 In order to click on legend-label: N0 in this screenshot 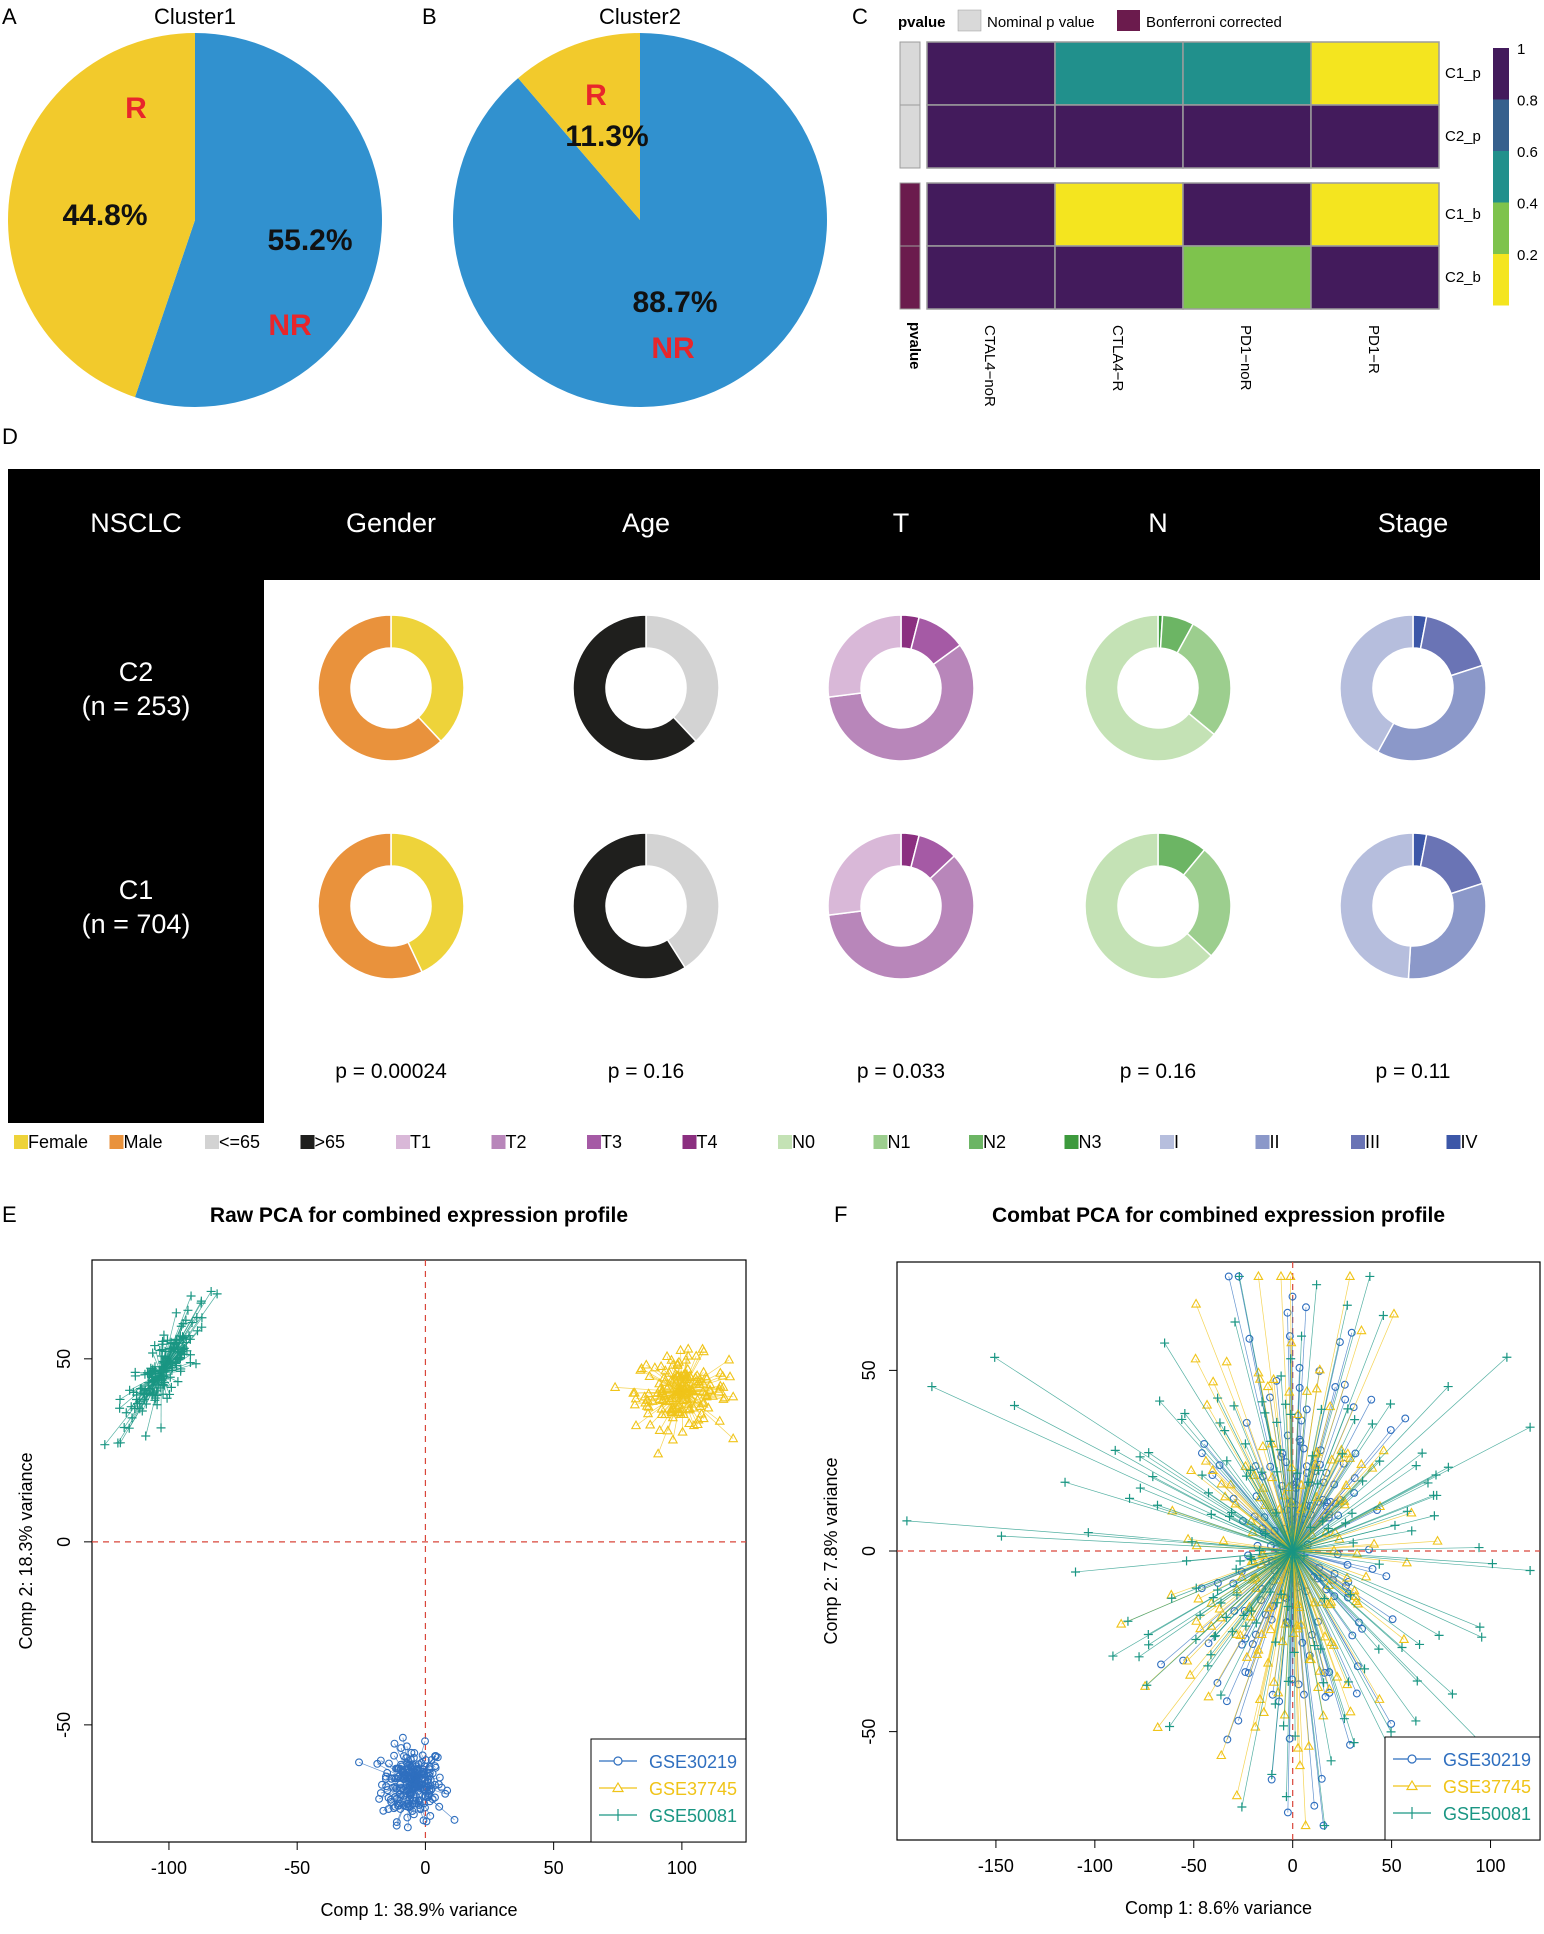, I will do `click(803, 1142)`.